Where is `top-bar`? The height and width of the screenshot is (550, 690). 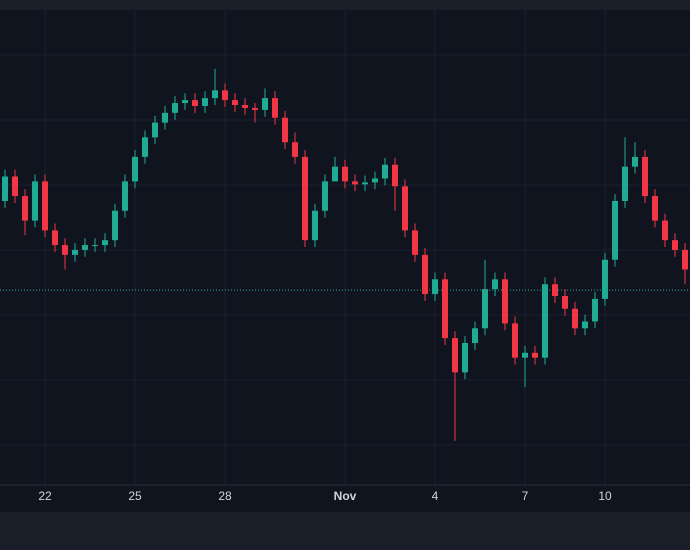
top-bar is located at coordinates (345, 5).